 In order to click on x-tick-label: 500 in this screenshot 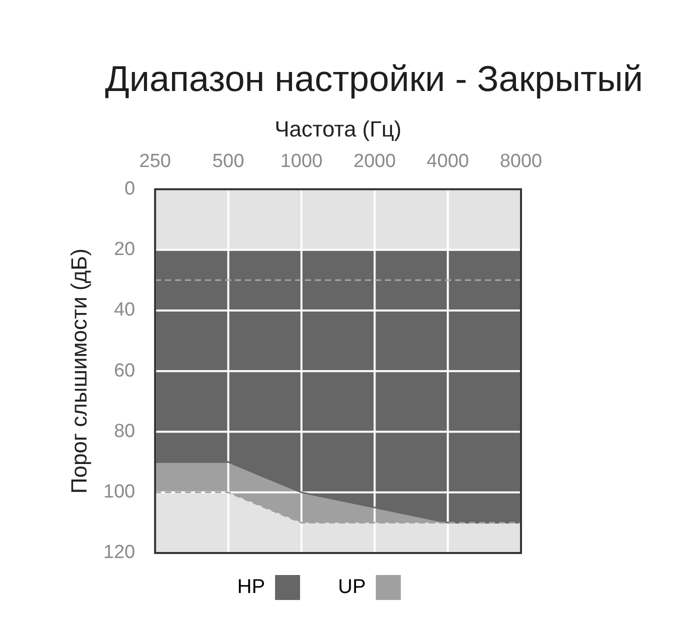, I will do `click(228, 161)`.